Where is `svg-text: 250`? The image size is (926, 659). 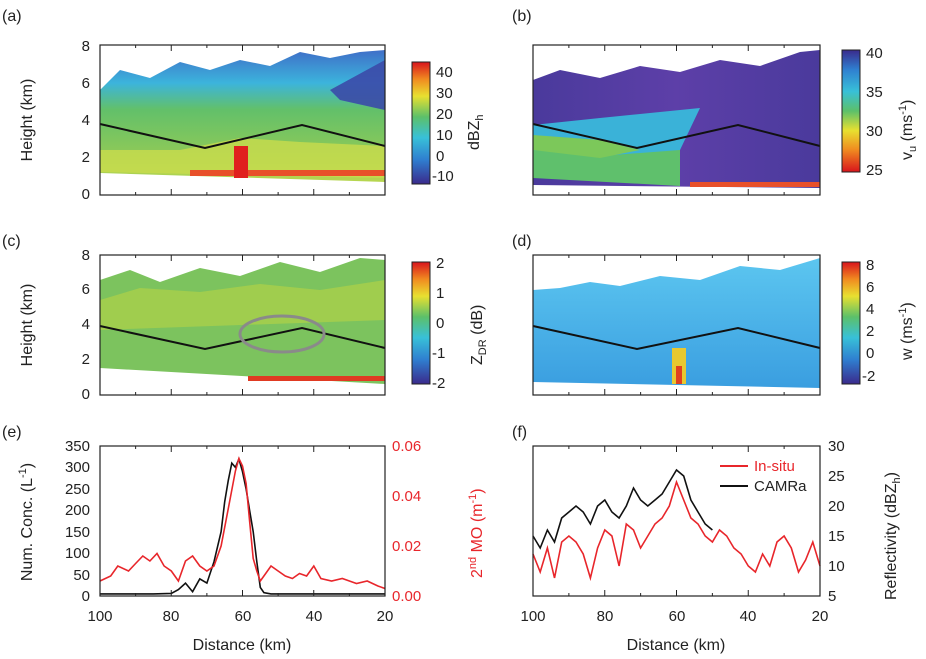
svg-text: 250 is located at coordinates (77, 489).